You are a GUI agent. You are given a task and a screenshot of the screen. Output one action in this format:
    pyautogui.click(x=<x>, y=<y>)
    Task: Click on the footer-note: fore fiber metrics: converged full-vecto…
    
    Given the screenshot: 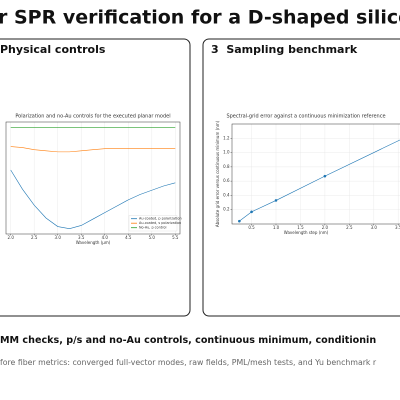 What is the action you would take?
    pyautogui.click(x=188, y=362)
    